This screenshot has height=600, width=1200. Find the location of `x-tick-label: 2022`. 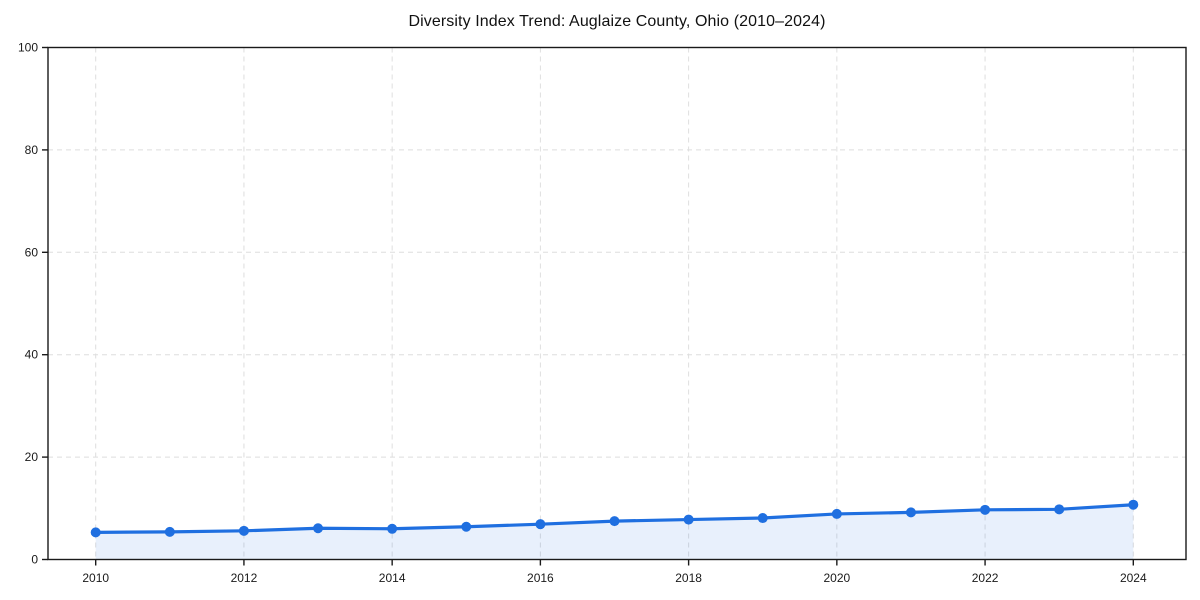

x-tick-label: 2022 is located at coordinates (985, 578).